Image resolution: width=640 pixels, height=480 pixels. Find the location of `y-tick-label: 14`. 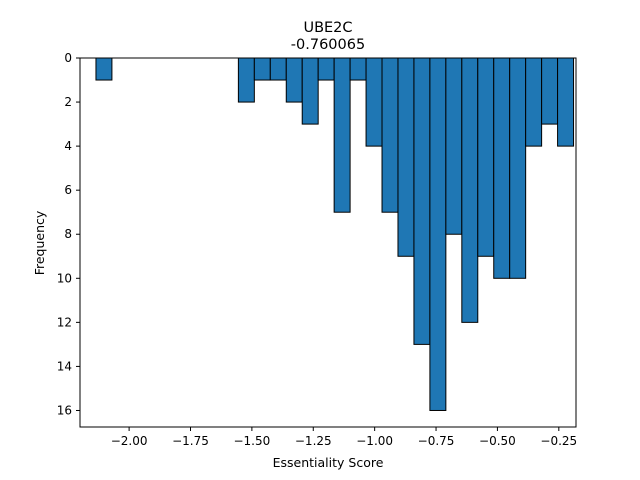

y-tick-label: 14 is located at coordinates (64, 366).